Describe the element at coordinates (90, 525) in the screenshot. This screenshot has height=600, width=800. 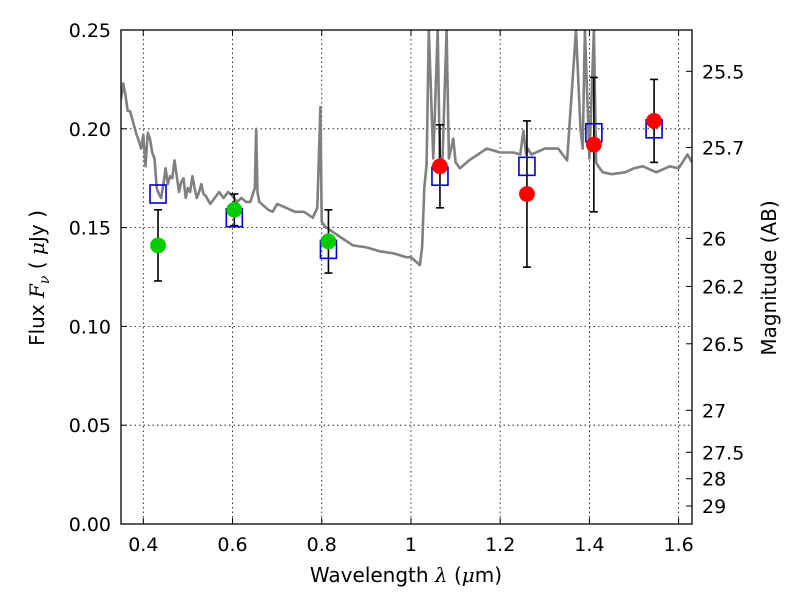
I see `y-tick-label: 0.00` at that location.